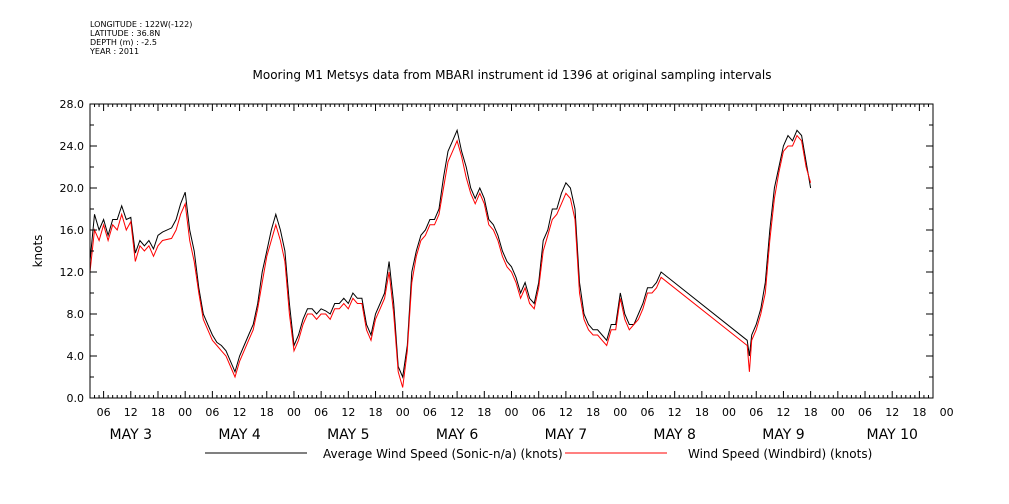 The image size is (1009, 504). What do you see at coordinates (131, 435) in the screenshot?
I see `x-day-label: MAY 3` at bounding box center [131, 435].